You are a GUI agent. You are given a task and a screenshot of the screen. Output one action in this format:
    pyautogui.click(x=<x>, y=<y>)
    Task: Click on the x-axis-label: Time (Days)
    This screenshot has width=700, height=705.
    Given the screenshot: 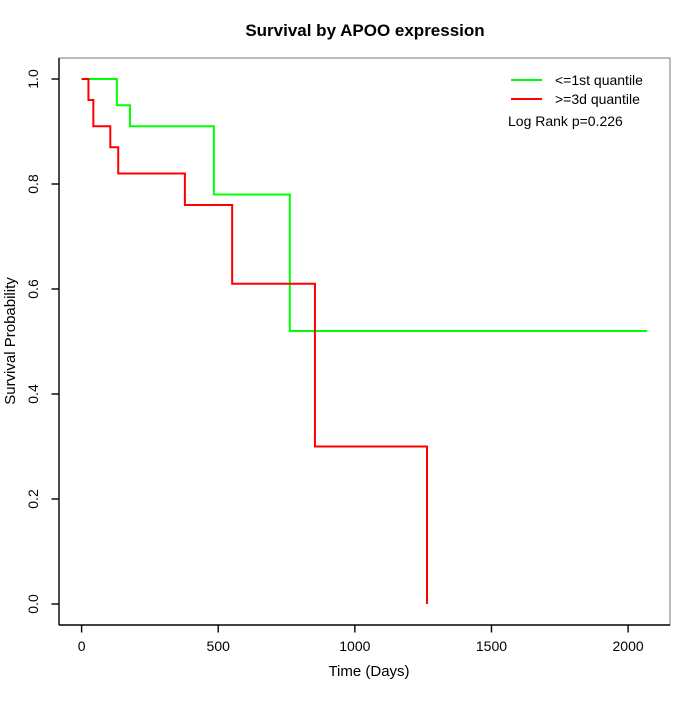 What is the action you would take?
    pyautogui.click(x=368, y=671)
    